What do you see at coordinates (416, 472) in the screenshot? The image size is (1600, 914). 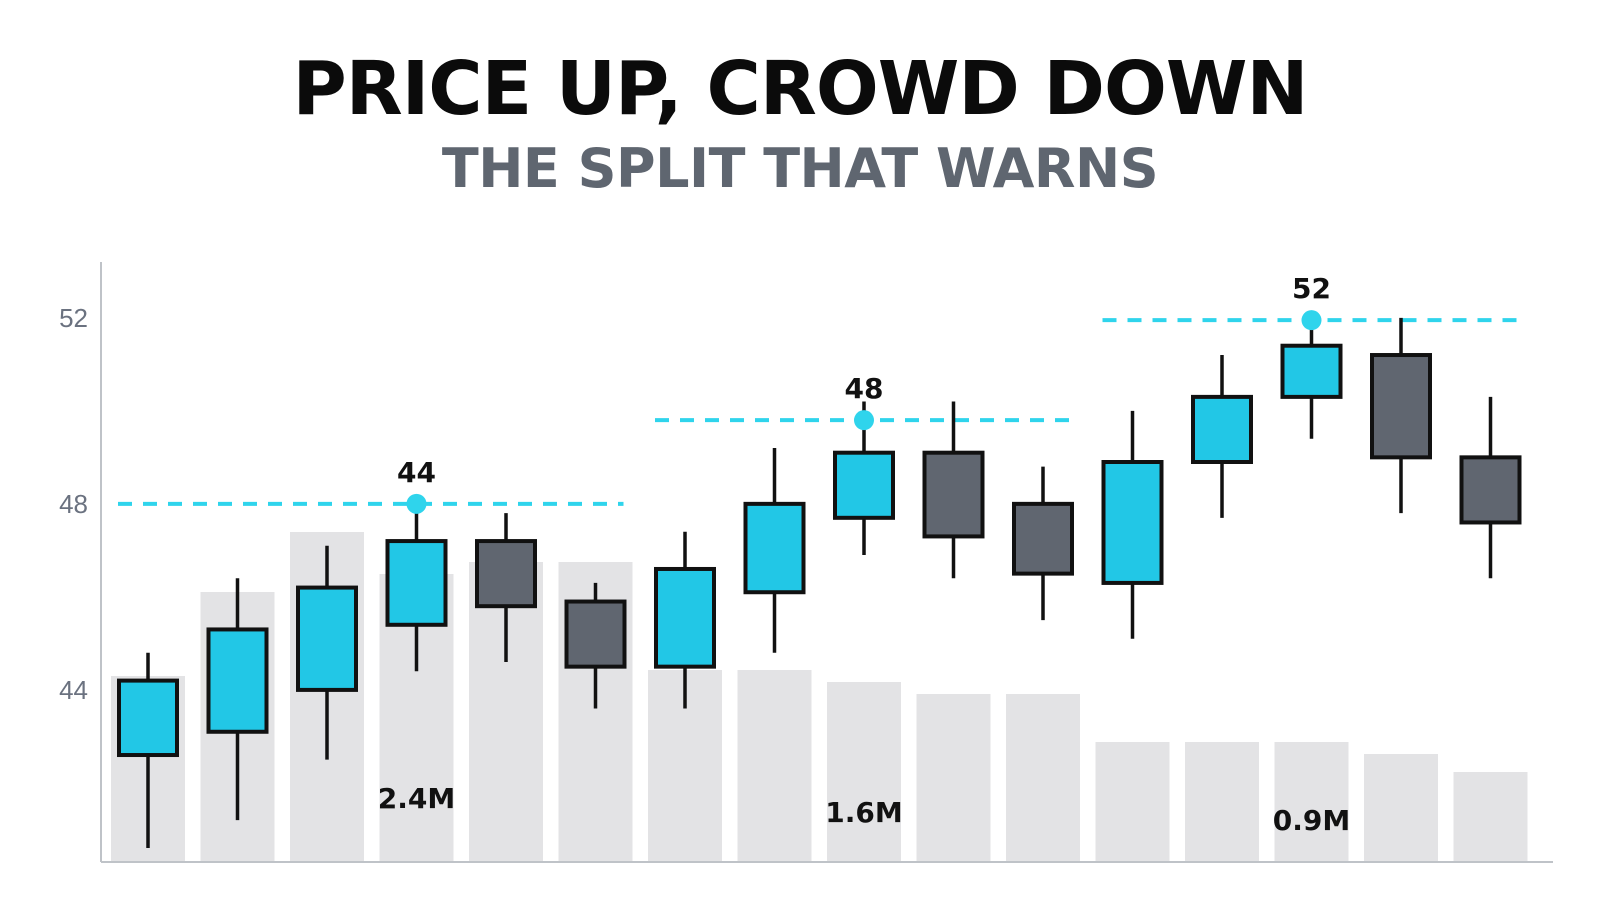 I see `peak-label: 44` at bounding box center [416, 472].